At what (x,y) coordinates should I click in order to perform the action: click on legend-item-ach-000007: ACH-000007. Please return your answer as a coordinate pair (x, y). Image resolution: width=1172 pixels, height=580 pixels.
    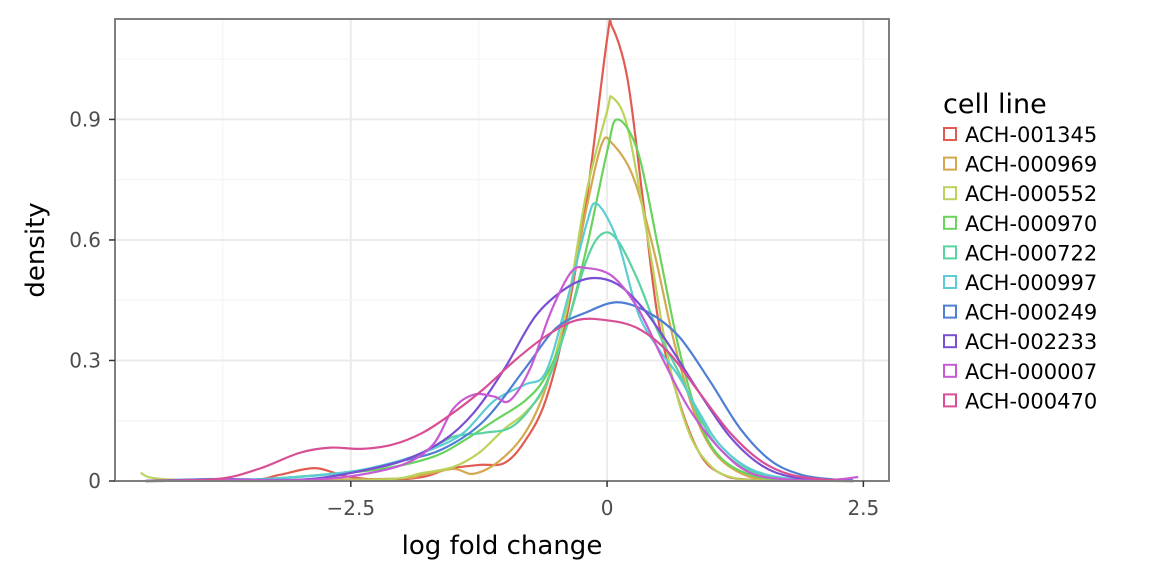
    Looking at the image, I should click on (1020, 372).